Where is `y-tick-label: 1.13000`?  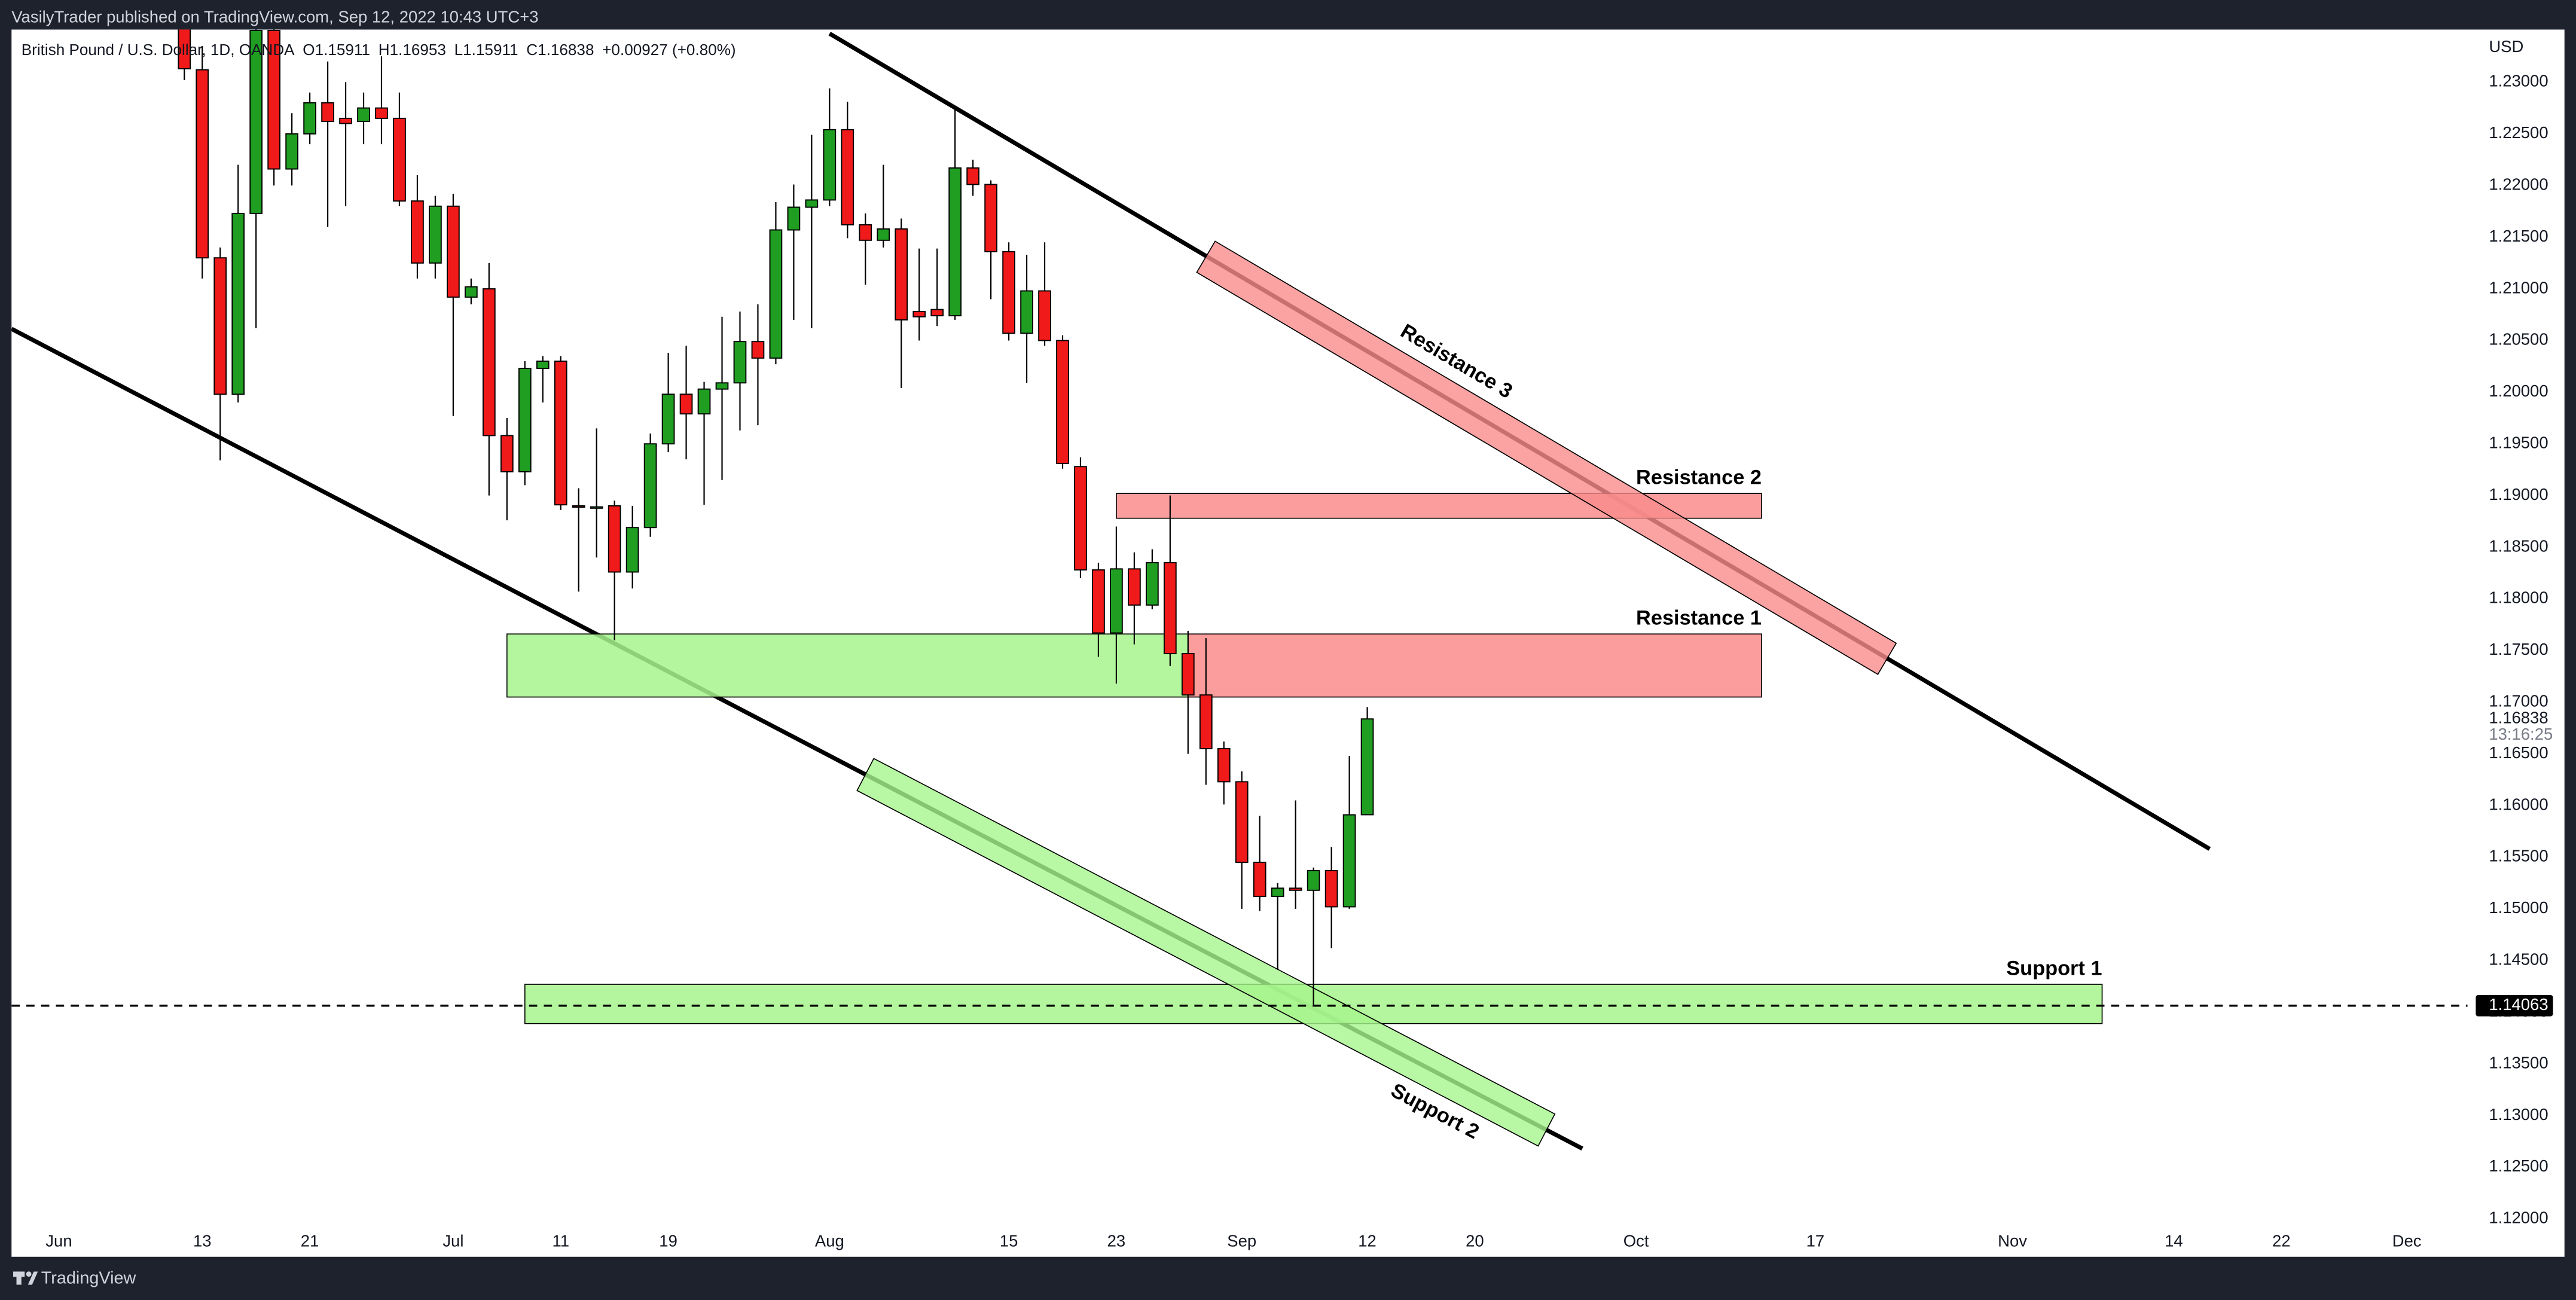
y-tick-label: 1.13000 is located at coordinates (2518, 1114).